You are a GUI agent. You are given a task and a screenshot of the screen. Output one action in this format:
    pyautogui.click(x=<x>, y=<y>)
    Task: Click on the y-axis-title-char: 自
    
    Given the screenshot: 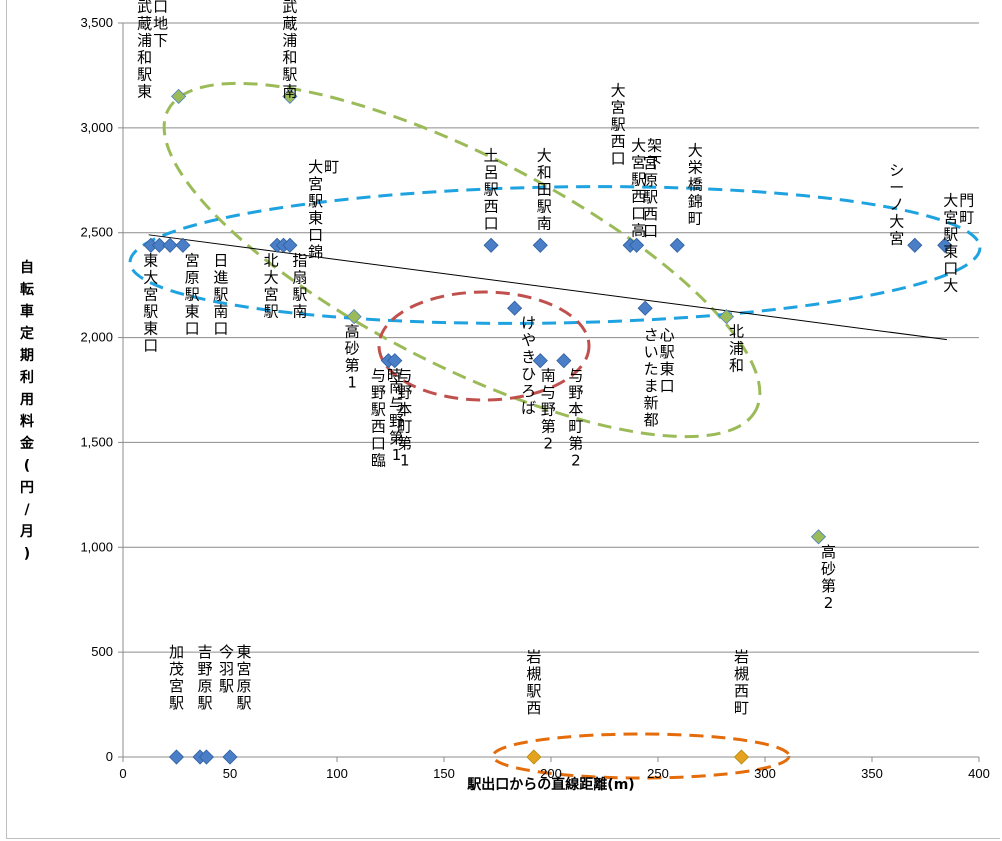 What is the action you would take?
    pyautogui.click(x=27, y=267)
    